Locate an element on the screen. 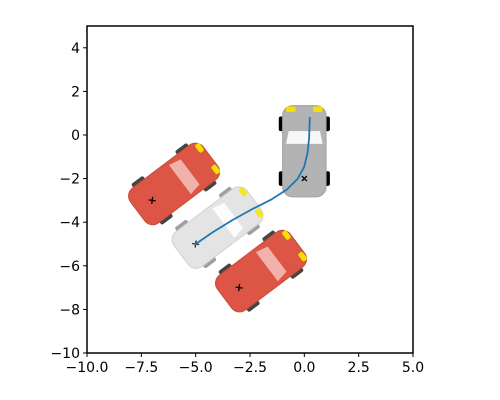 The height and width of the screenshot is (400, 500). y-tick-label: 0 is located at coordinates (75, 136).